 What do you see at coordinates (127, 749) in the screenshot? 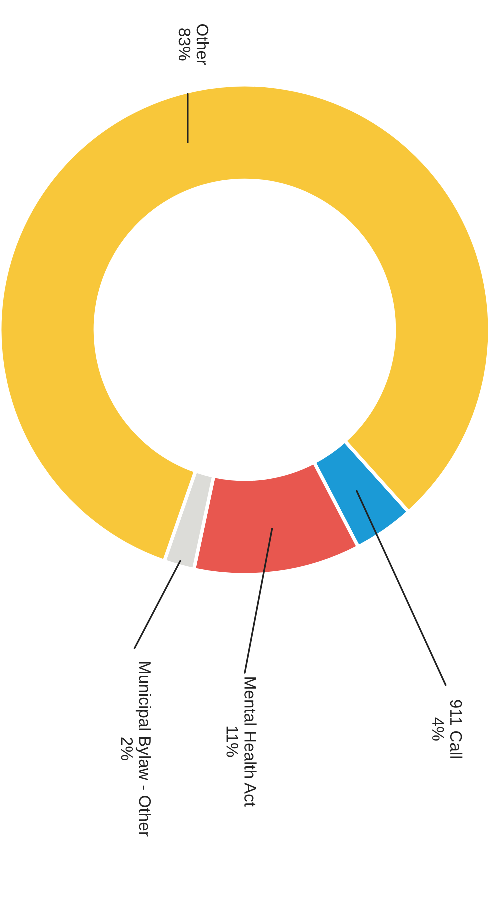
I see `data-label: 2%` at bounding box center [127, 749].